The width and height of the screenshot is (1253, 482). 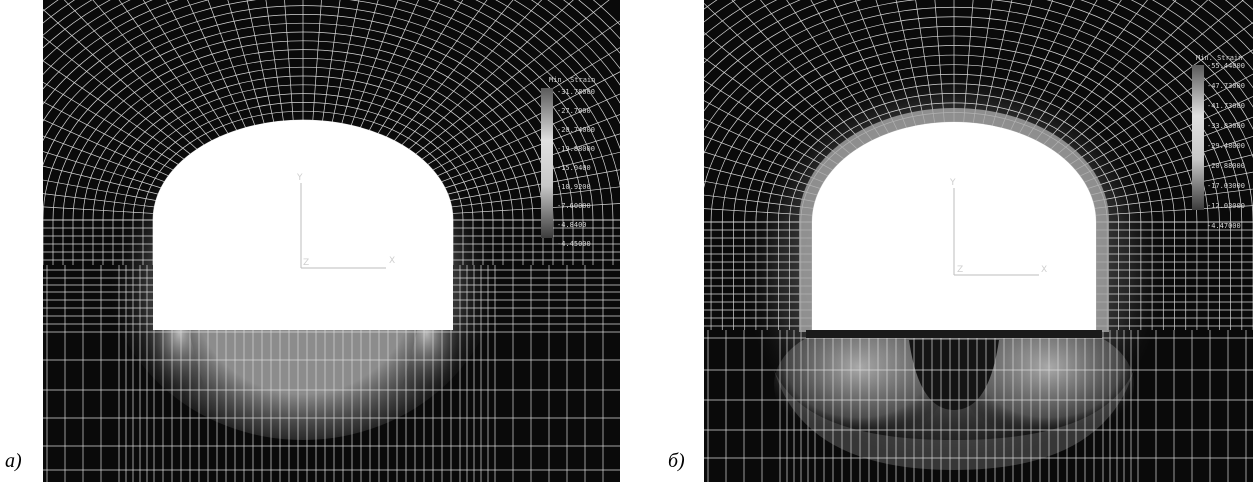 What do you see at coordinates (954, 334) in the screenshot?
I see `panel-b-invert-edge` at bounding box center [954, 334].